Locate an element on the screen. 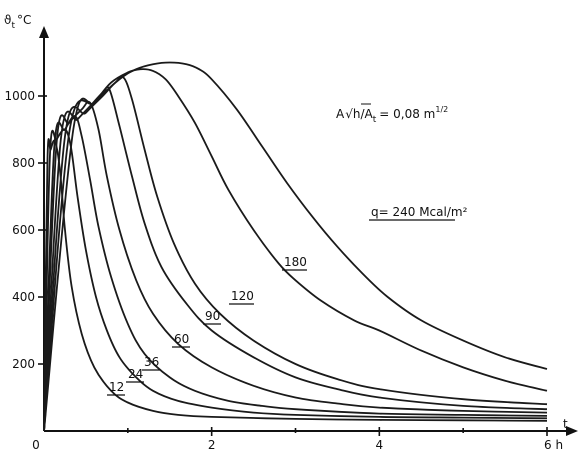 This screenshot has height=452, width=581. series-label: 120 is located at coordinates (242, 296).